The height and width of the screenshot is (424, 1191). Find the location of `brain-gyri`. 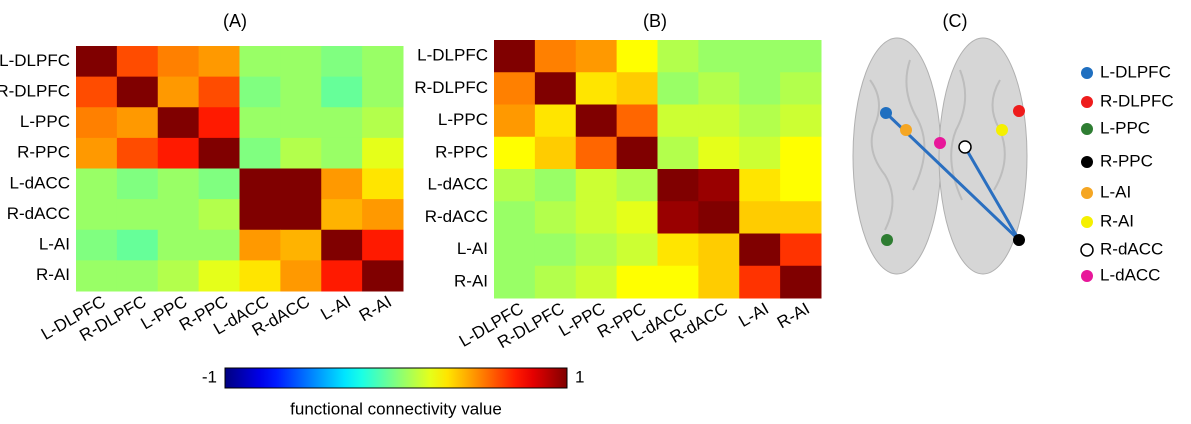

brain-gyri is located at coordinates (937, 145).